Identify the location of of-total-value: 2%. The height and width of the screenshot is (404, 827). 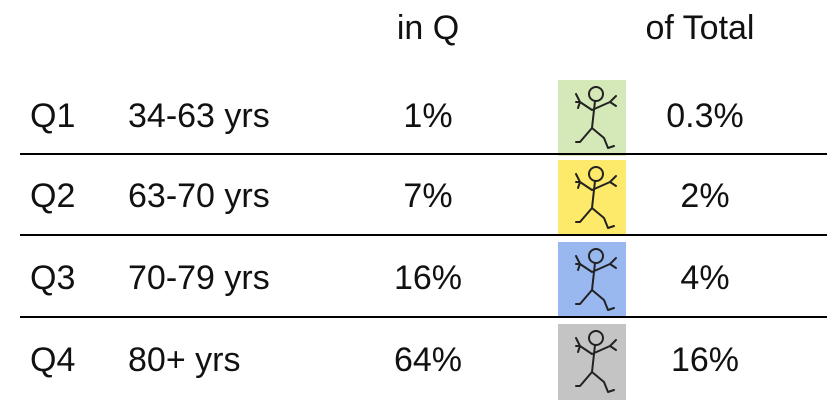
(704, 196).